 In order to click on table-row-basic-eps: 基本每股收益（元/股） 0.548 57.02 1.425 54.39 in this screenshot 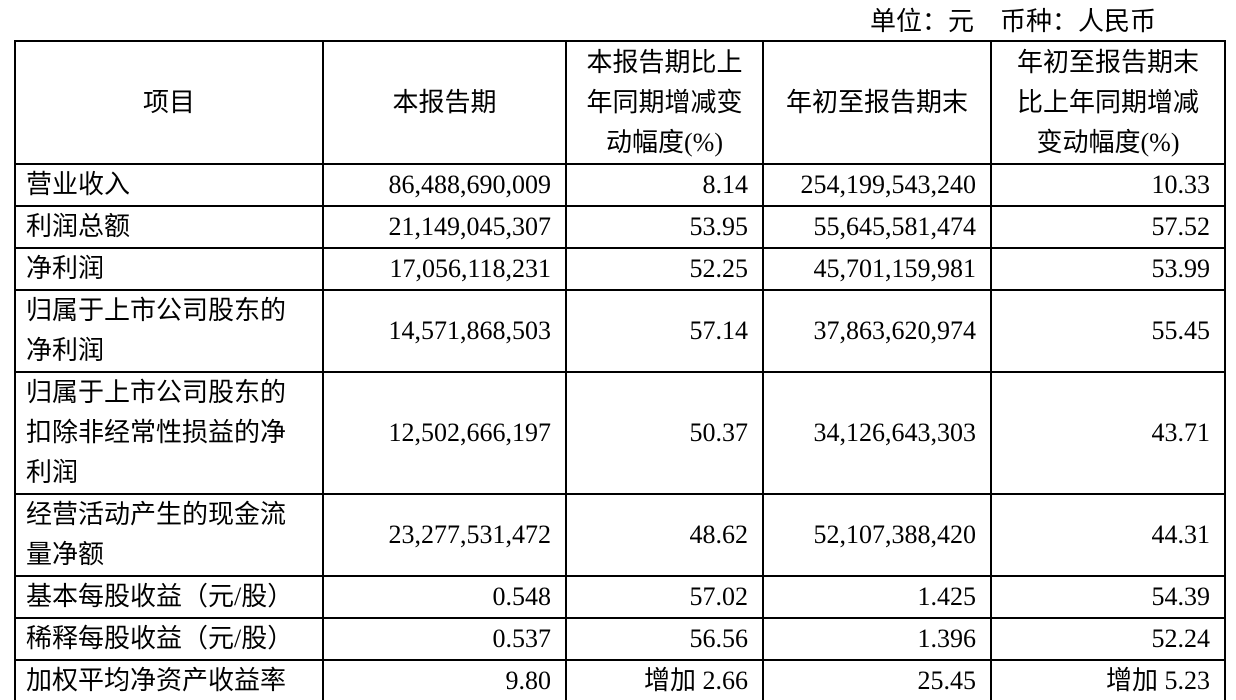, I will do `click(620, 597)`.